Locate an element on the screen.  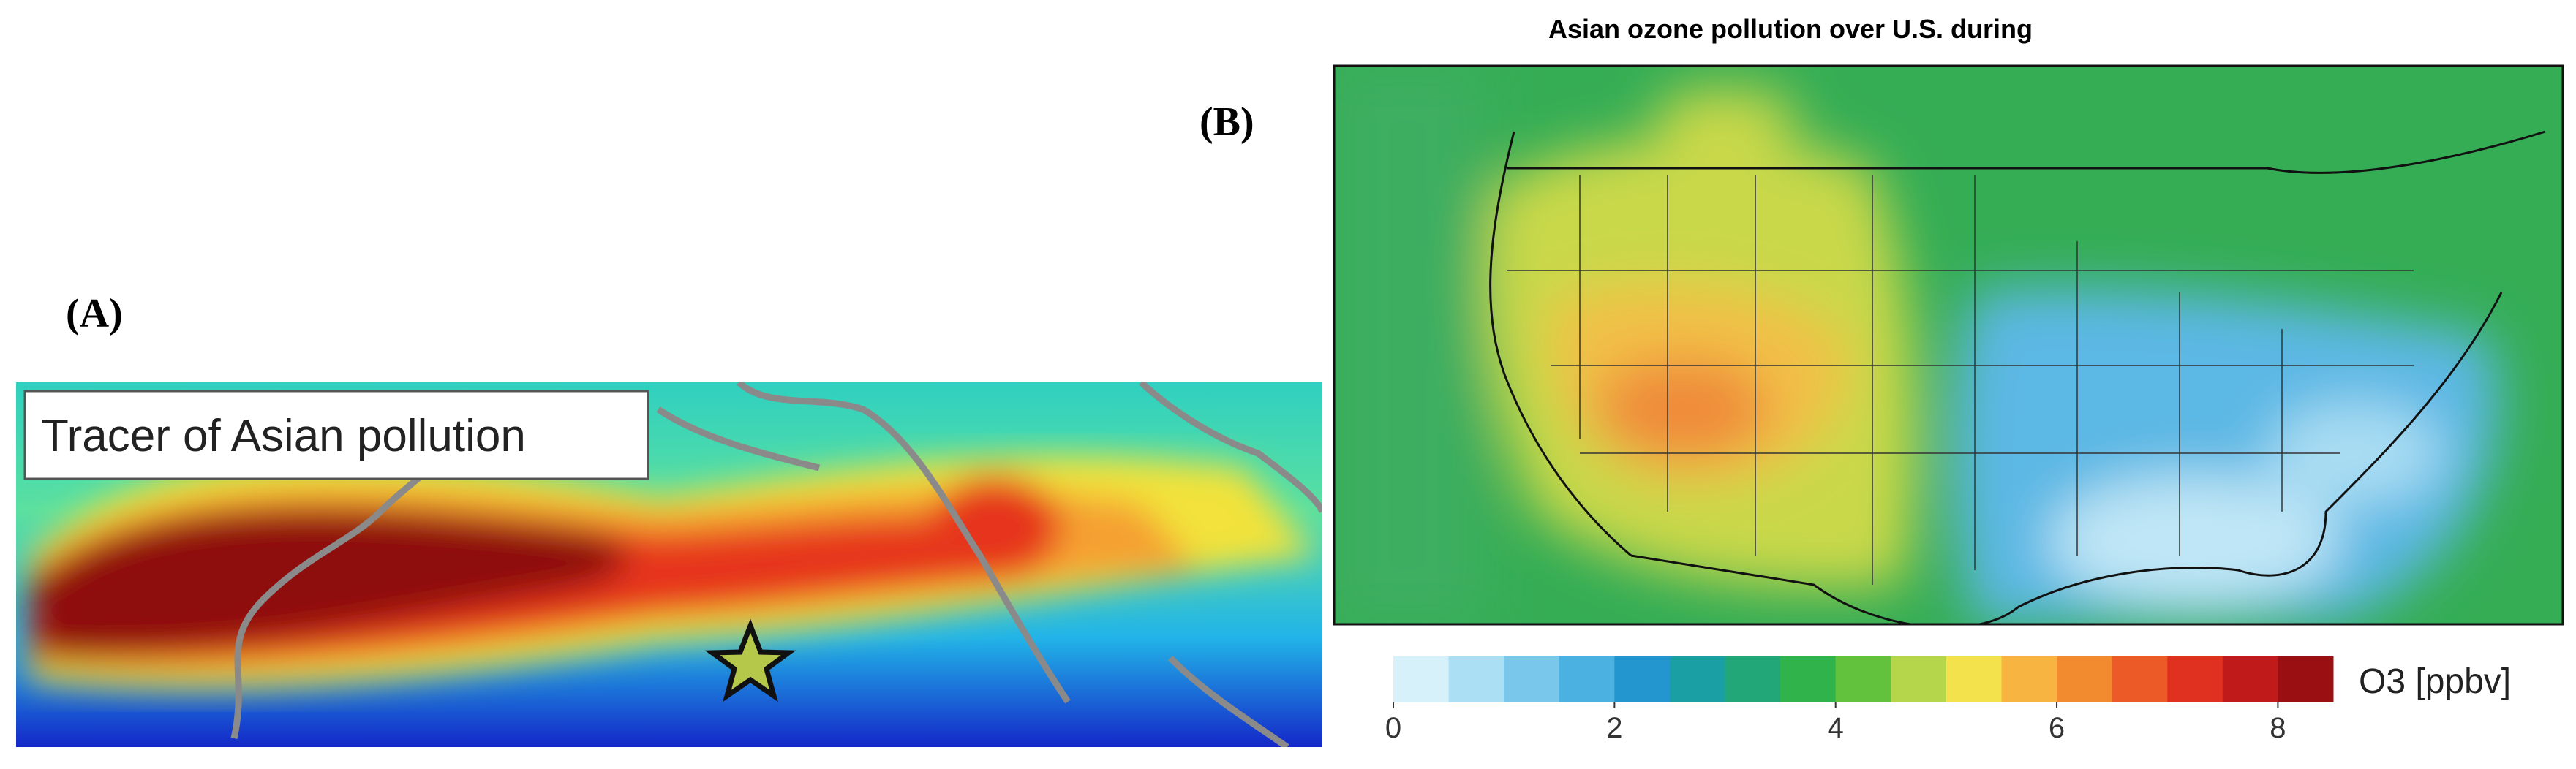
tick-label: 0 is located at coordinates (1393, 728).